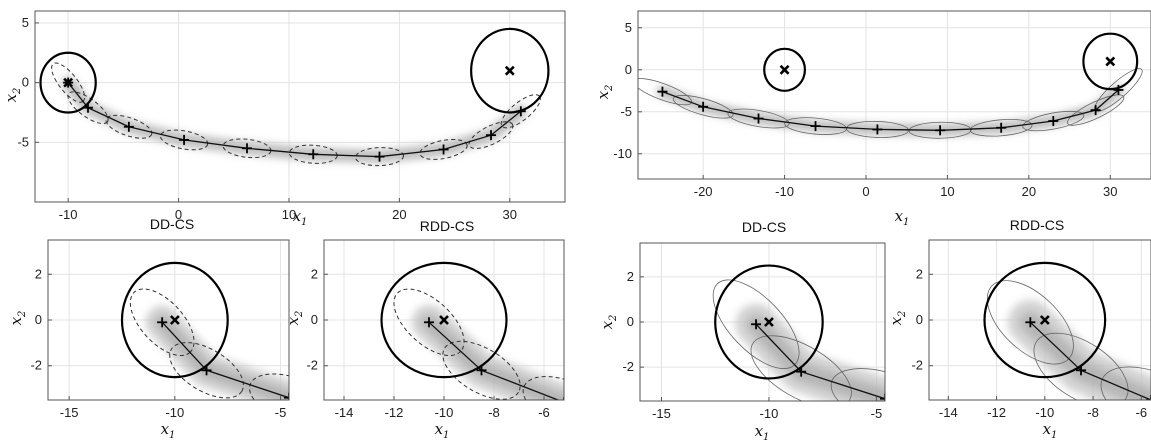 The image size is (1151, 440). Describe the element at coordinates (661, 413) in the screenshot. I see `x-tick-label: -15` at that location.